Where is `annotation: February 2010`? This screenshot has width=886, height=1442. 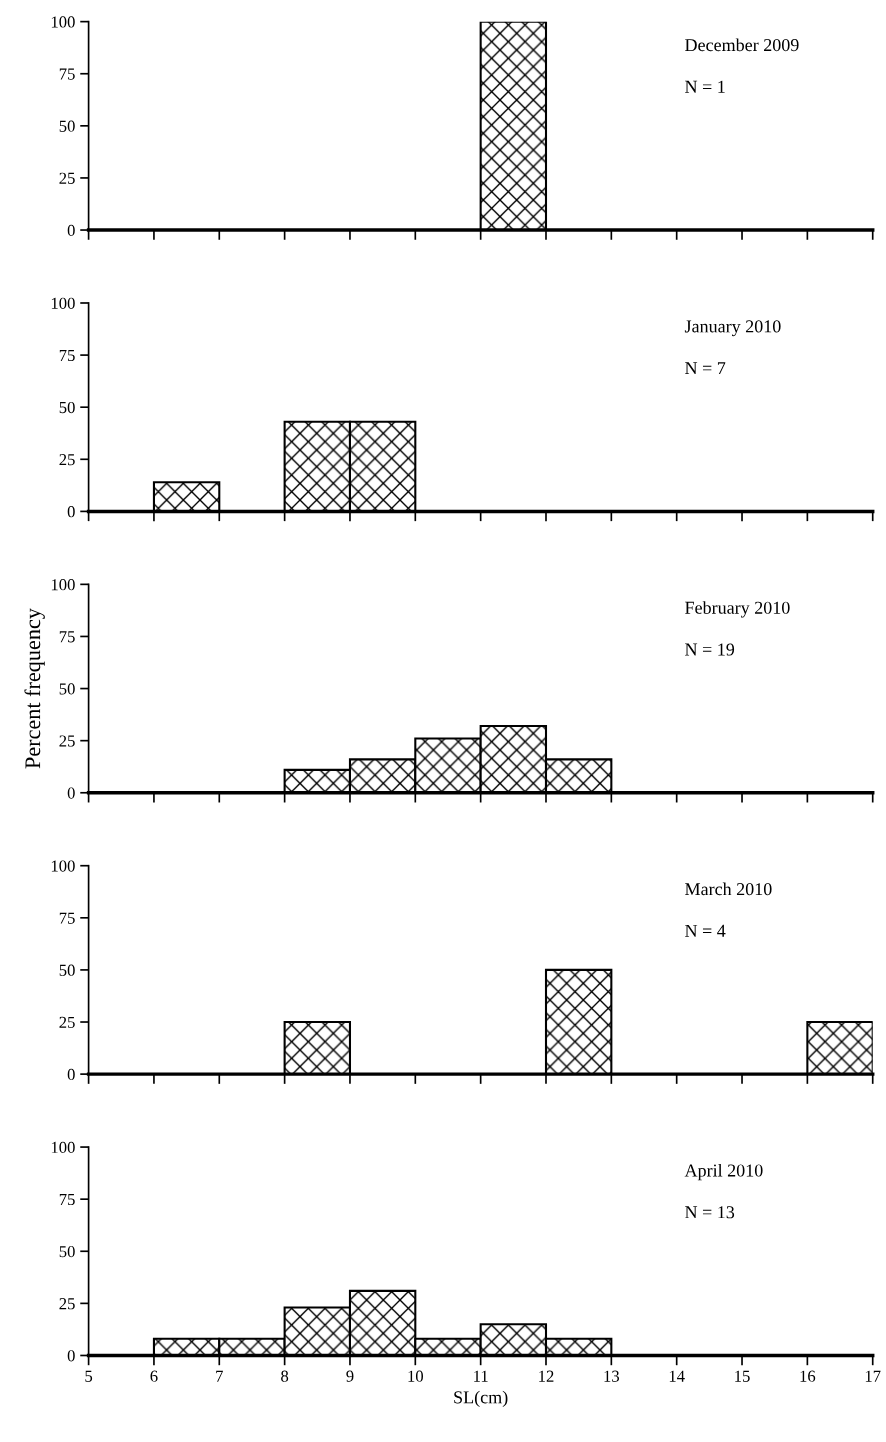
annotation: February 2010 is located at coordinates (737, 609).